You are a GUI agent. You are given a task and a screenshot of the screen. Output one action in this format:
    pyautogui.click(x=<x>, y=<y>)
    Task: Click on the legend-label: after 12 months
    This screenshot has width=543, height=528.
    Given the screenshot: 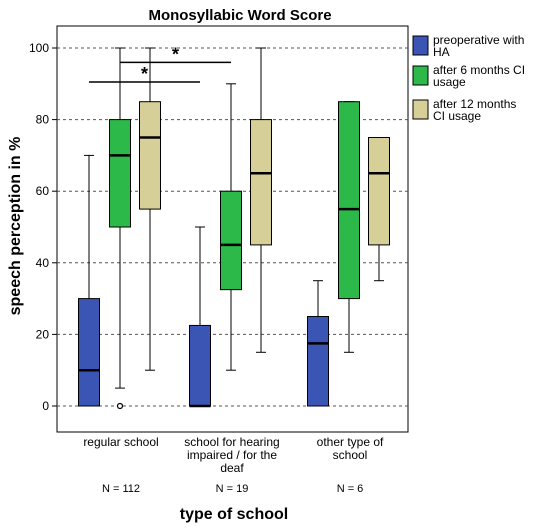 What is the action you would take?
    pyautogui.click(x=474, y=104)
    